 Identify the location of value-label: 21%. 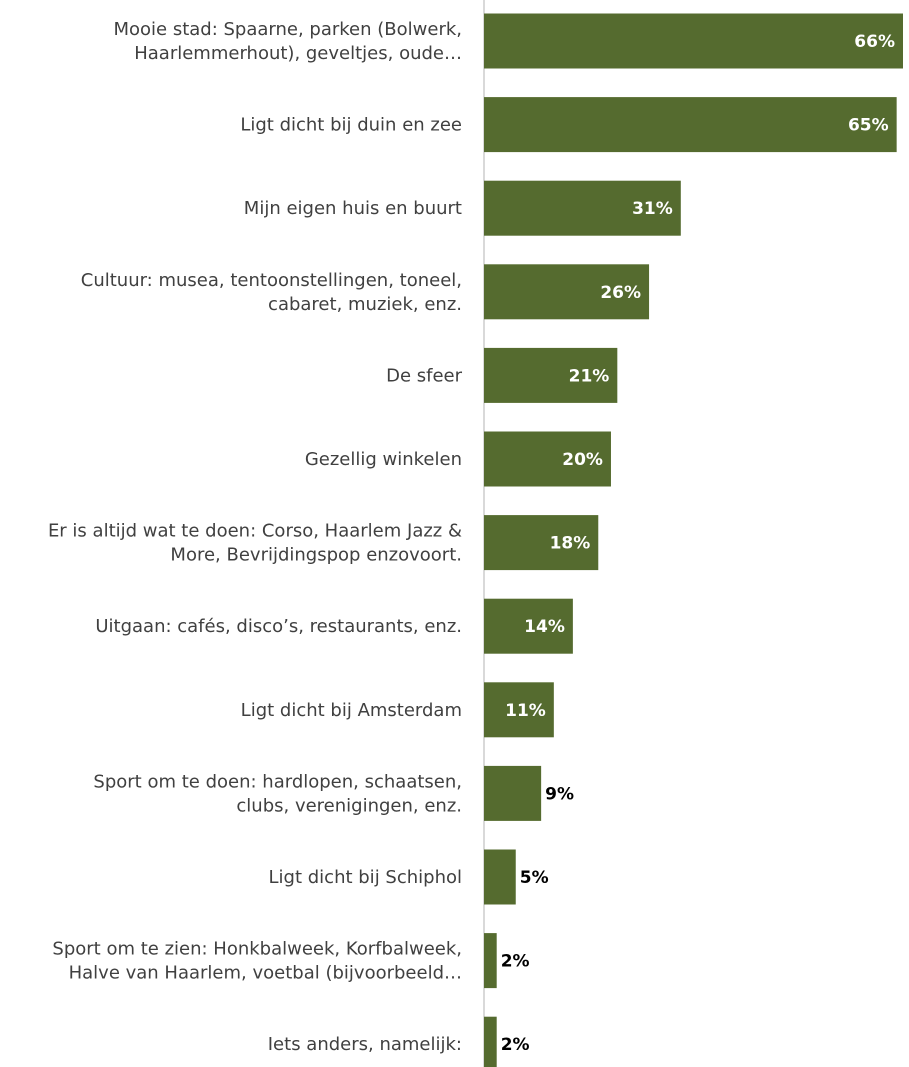
(589, 376).